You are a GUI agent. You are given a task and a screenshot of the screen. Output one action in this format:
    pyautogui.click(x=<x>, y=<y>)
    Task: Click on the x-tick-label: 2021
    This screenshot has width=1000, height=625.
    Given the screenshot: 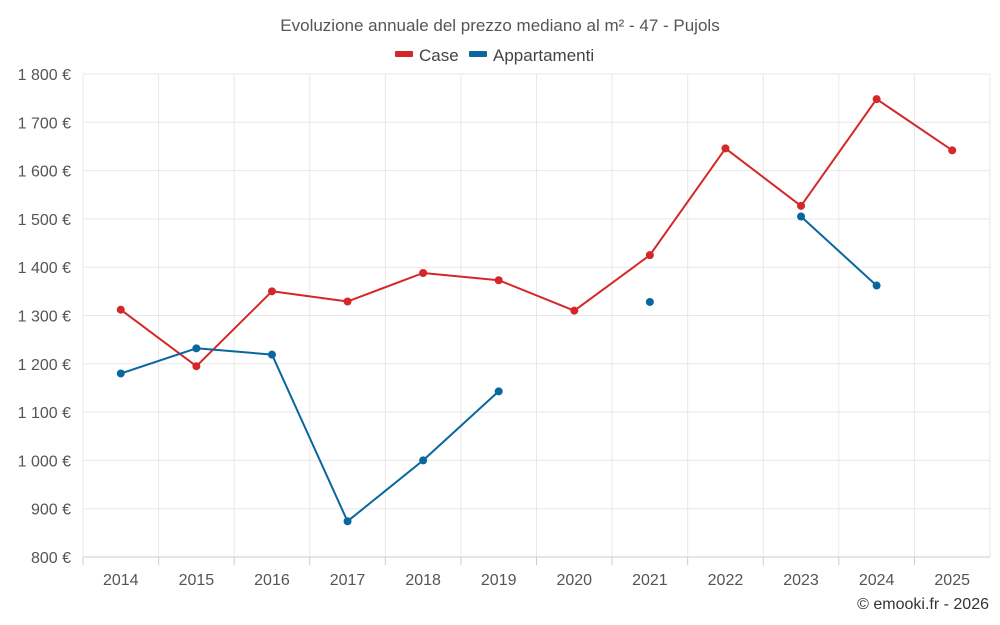 What is the action you would take?
    pyautogui.click(x=650, y=580)
    